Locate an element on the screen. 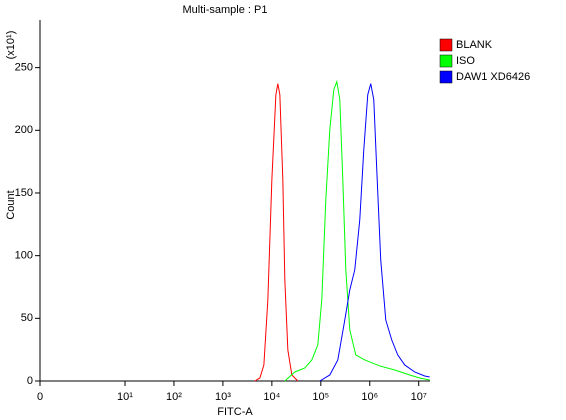  legend-label: DAW1 XD6426 is located at coordinates (493, 77).